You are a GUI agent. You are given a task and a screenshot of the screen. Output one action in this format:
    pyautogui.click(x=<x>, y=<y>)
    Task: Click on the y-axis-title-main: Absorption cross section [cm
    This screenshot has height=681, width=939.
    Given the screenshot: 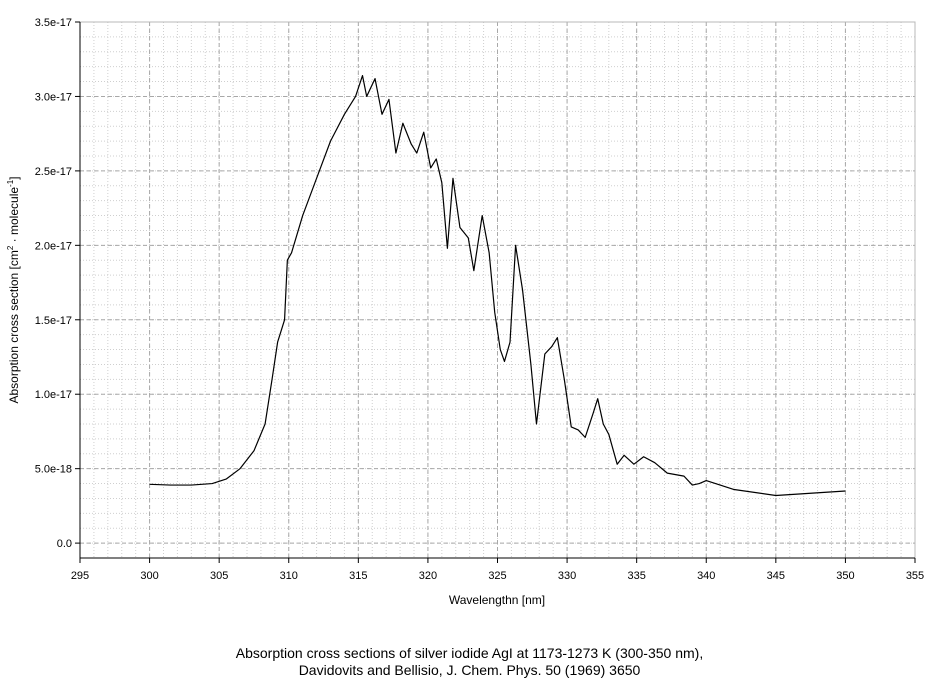 What is the action you would take?
    pyautogui.click(x=14, y=326)
    